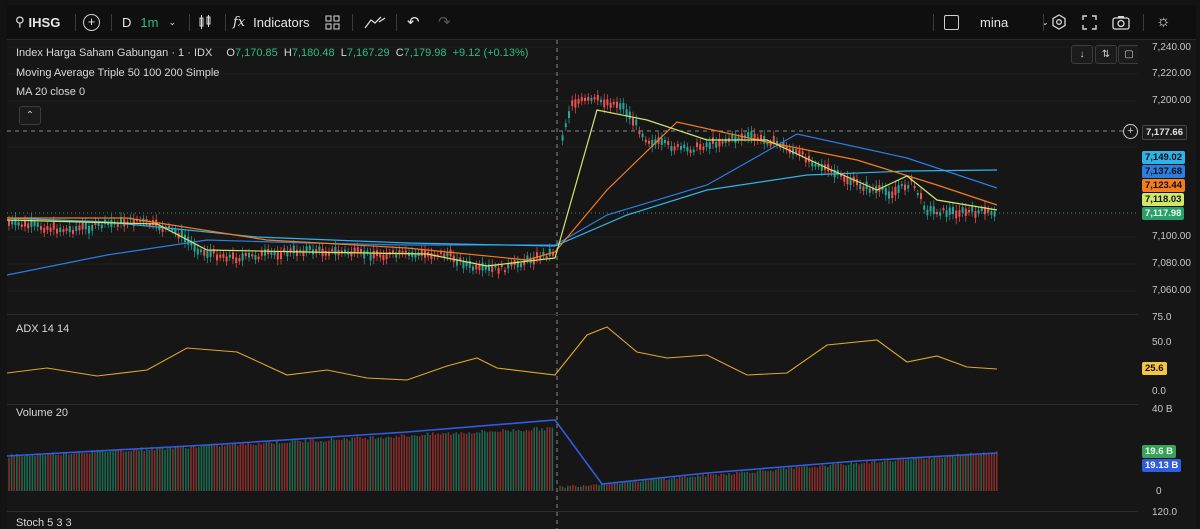  Describe the element at coordinates (502, 353) in the screenshot. I see `adx-line` at that location.